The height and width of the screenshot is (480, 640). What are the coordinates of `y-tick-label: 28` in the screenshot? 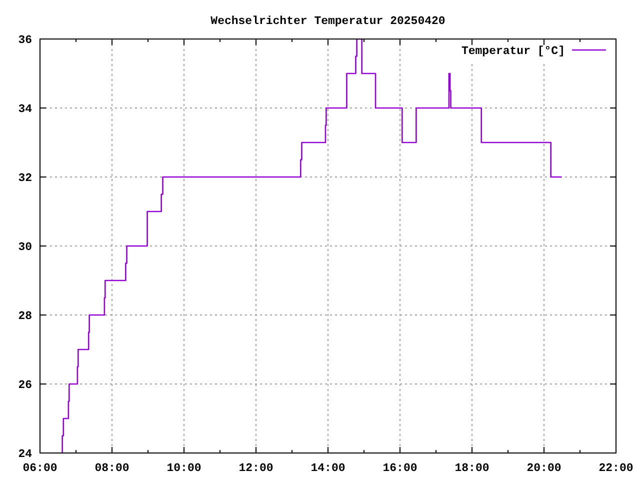 It's located at (25, 316).